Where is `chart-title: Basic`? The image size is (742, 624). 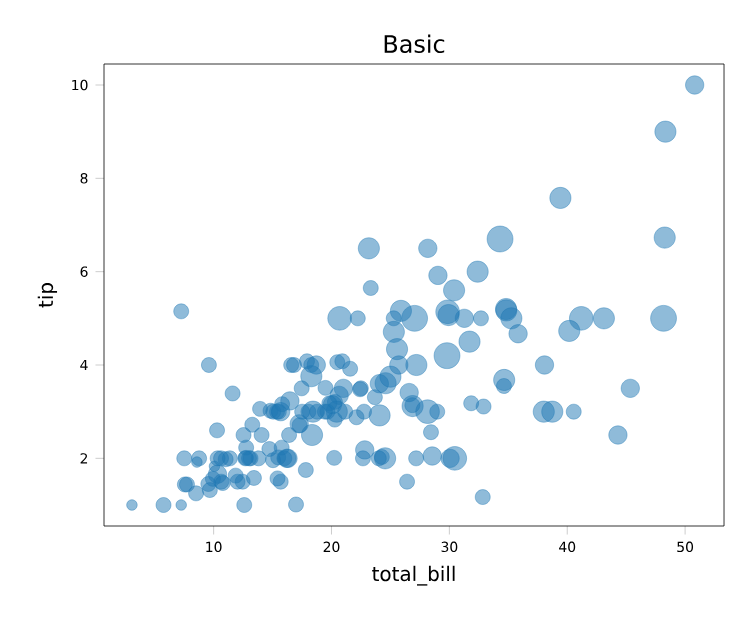
chart-title: Basic is located at coordinates (414, 44).